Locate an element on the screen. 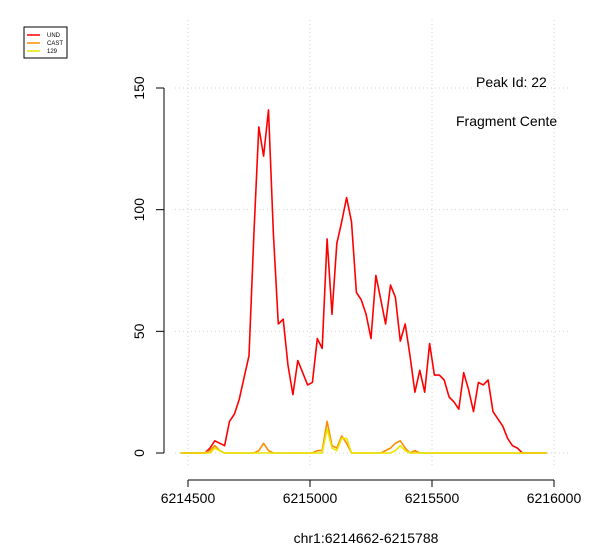 The width and height of the screenshot is (591, 551). series-line-cast is located at coordinates (363, 437).